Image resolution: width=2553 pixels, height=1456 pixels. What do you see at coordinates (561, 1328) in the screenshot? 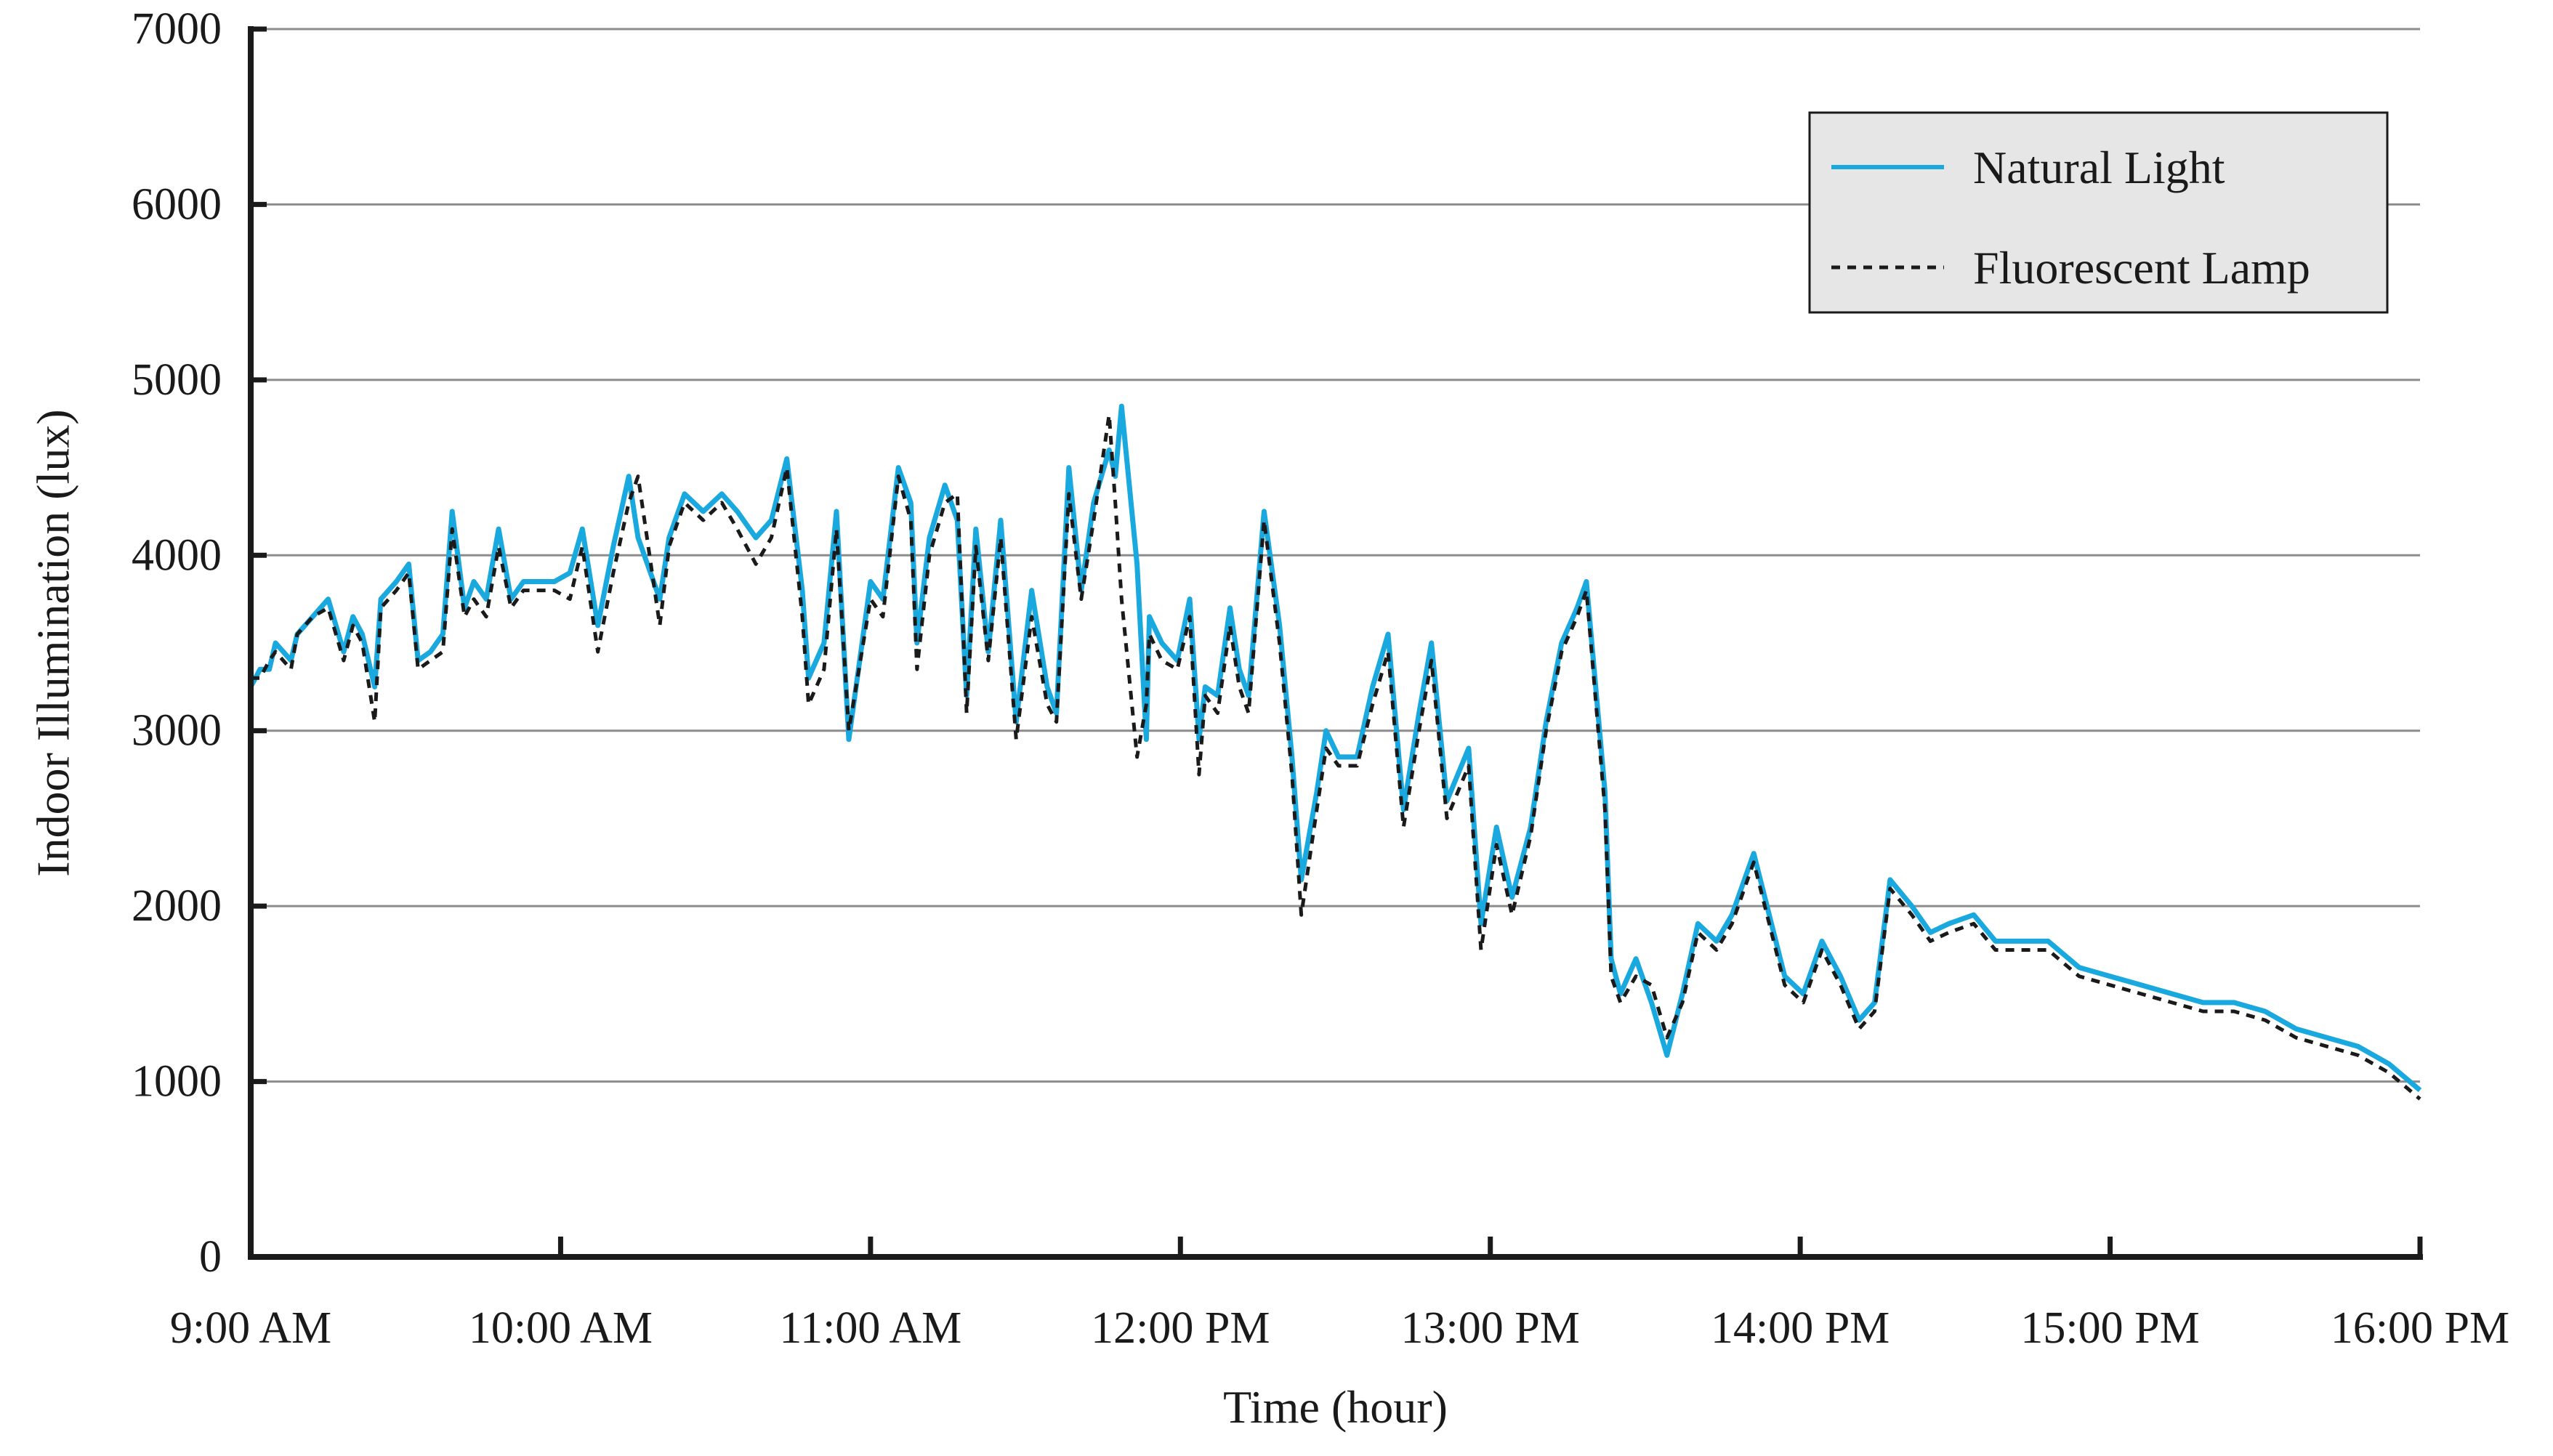
I see `x-tick-label: 10:00 AM` at bounding box center [561, 1328].